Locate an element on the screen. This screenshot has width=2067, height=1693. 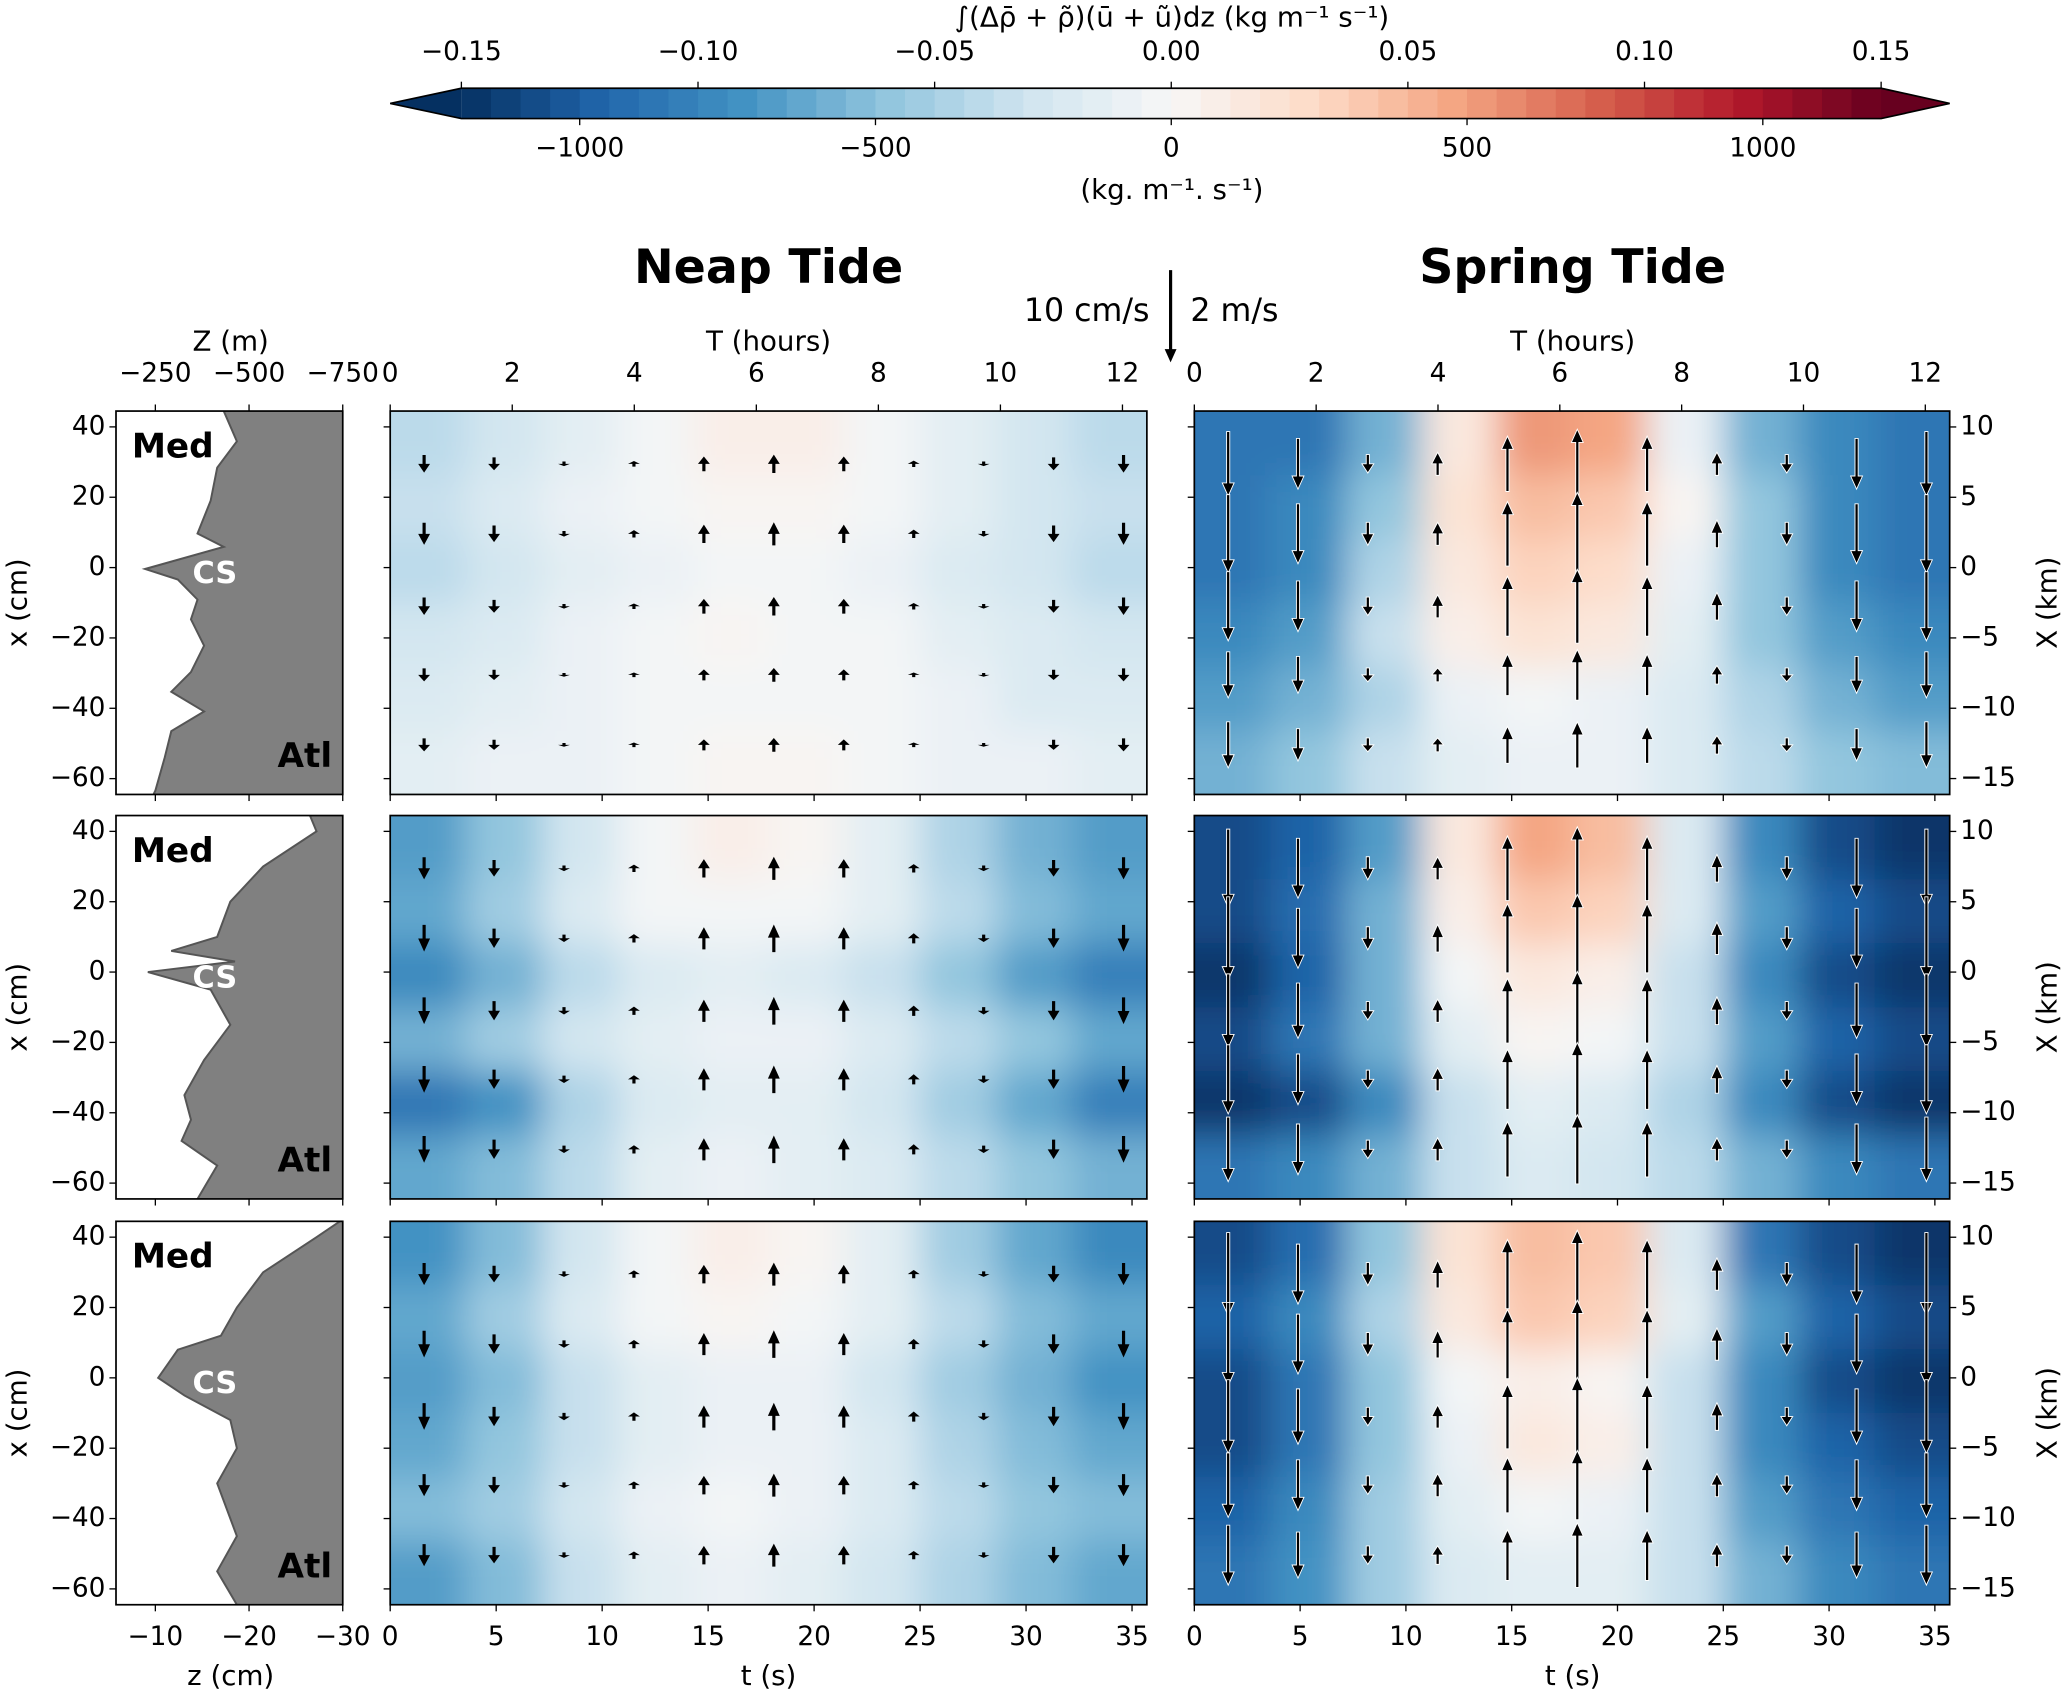
heatmap is located at coordinates (768, 603).